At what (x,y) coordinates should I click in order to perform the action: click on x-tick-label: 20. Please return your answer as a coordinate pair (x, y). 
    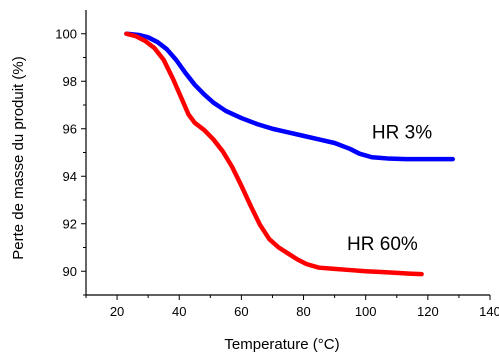
    Looking at the image, I should click on (117, 311).